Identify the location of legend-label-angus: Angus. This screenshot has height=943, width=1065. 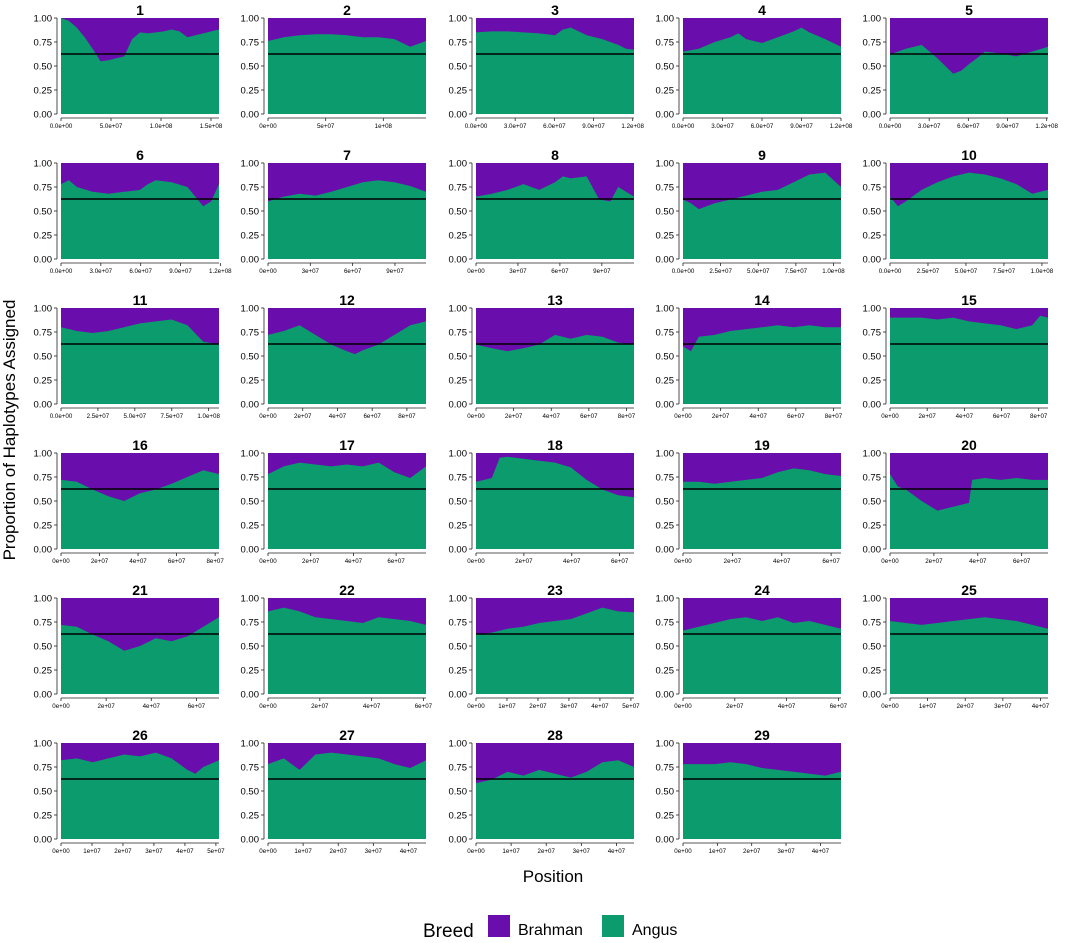
(654, 930).